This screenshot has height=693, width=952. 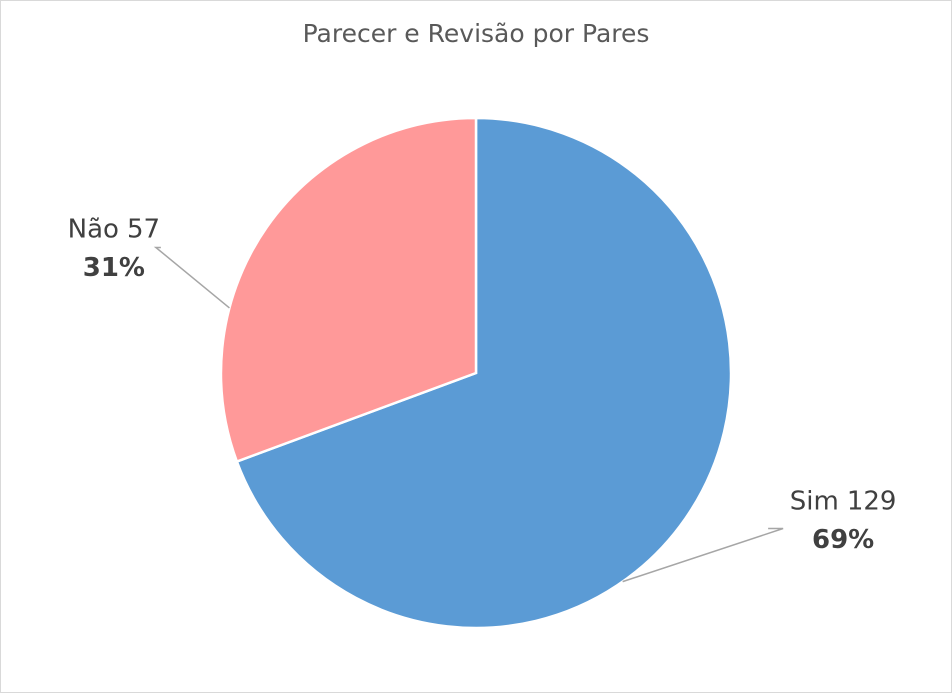 I want to click on value-label: 57, so click(x=143, y=229).